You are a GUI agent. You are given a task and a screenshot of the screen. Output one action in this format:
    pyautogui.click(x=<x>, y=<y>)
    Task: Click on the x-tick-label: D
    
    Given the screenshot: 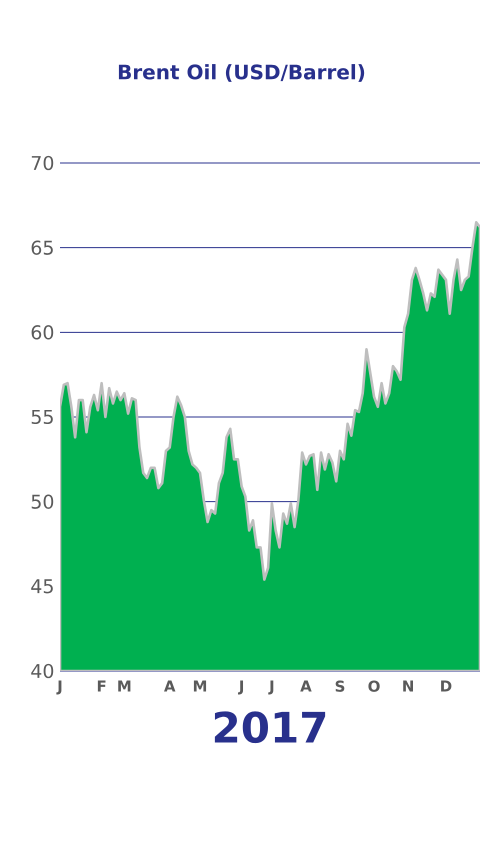 What is the action you would take?
    pyautogui.click(x=446, y=686)
    